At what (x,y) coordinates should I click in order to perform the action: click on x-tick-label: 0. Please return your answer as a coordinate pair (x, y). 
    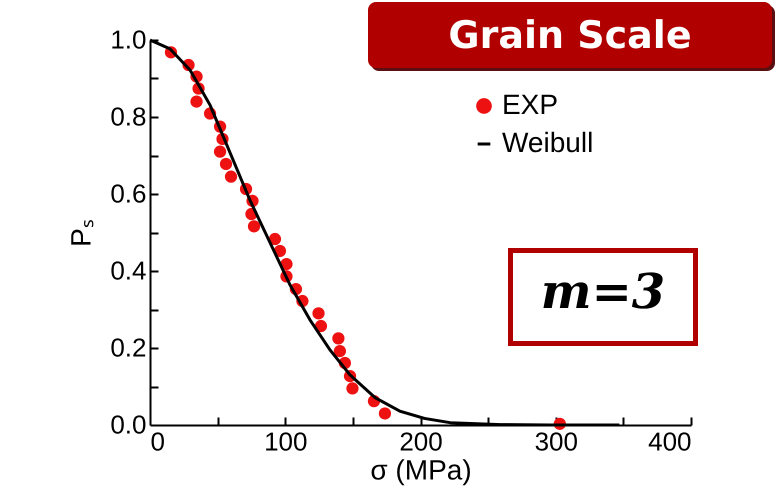
    Looking at the image, I should click on (157, 441).